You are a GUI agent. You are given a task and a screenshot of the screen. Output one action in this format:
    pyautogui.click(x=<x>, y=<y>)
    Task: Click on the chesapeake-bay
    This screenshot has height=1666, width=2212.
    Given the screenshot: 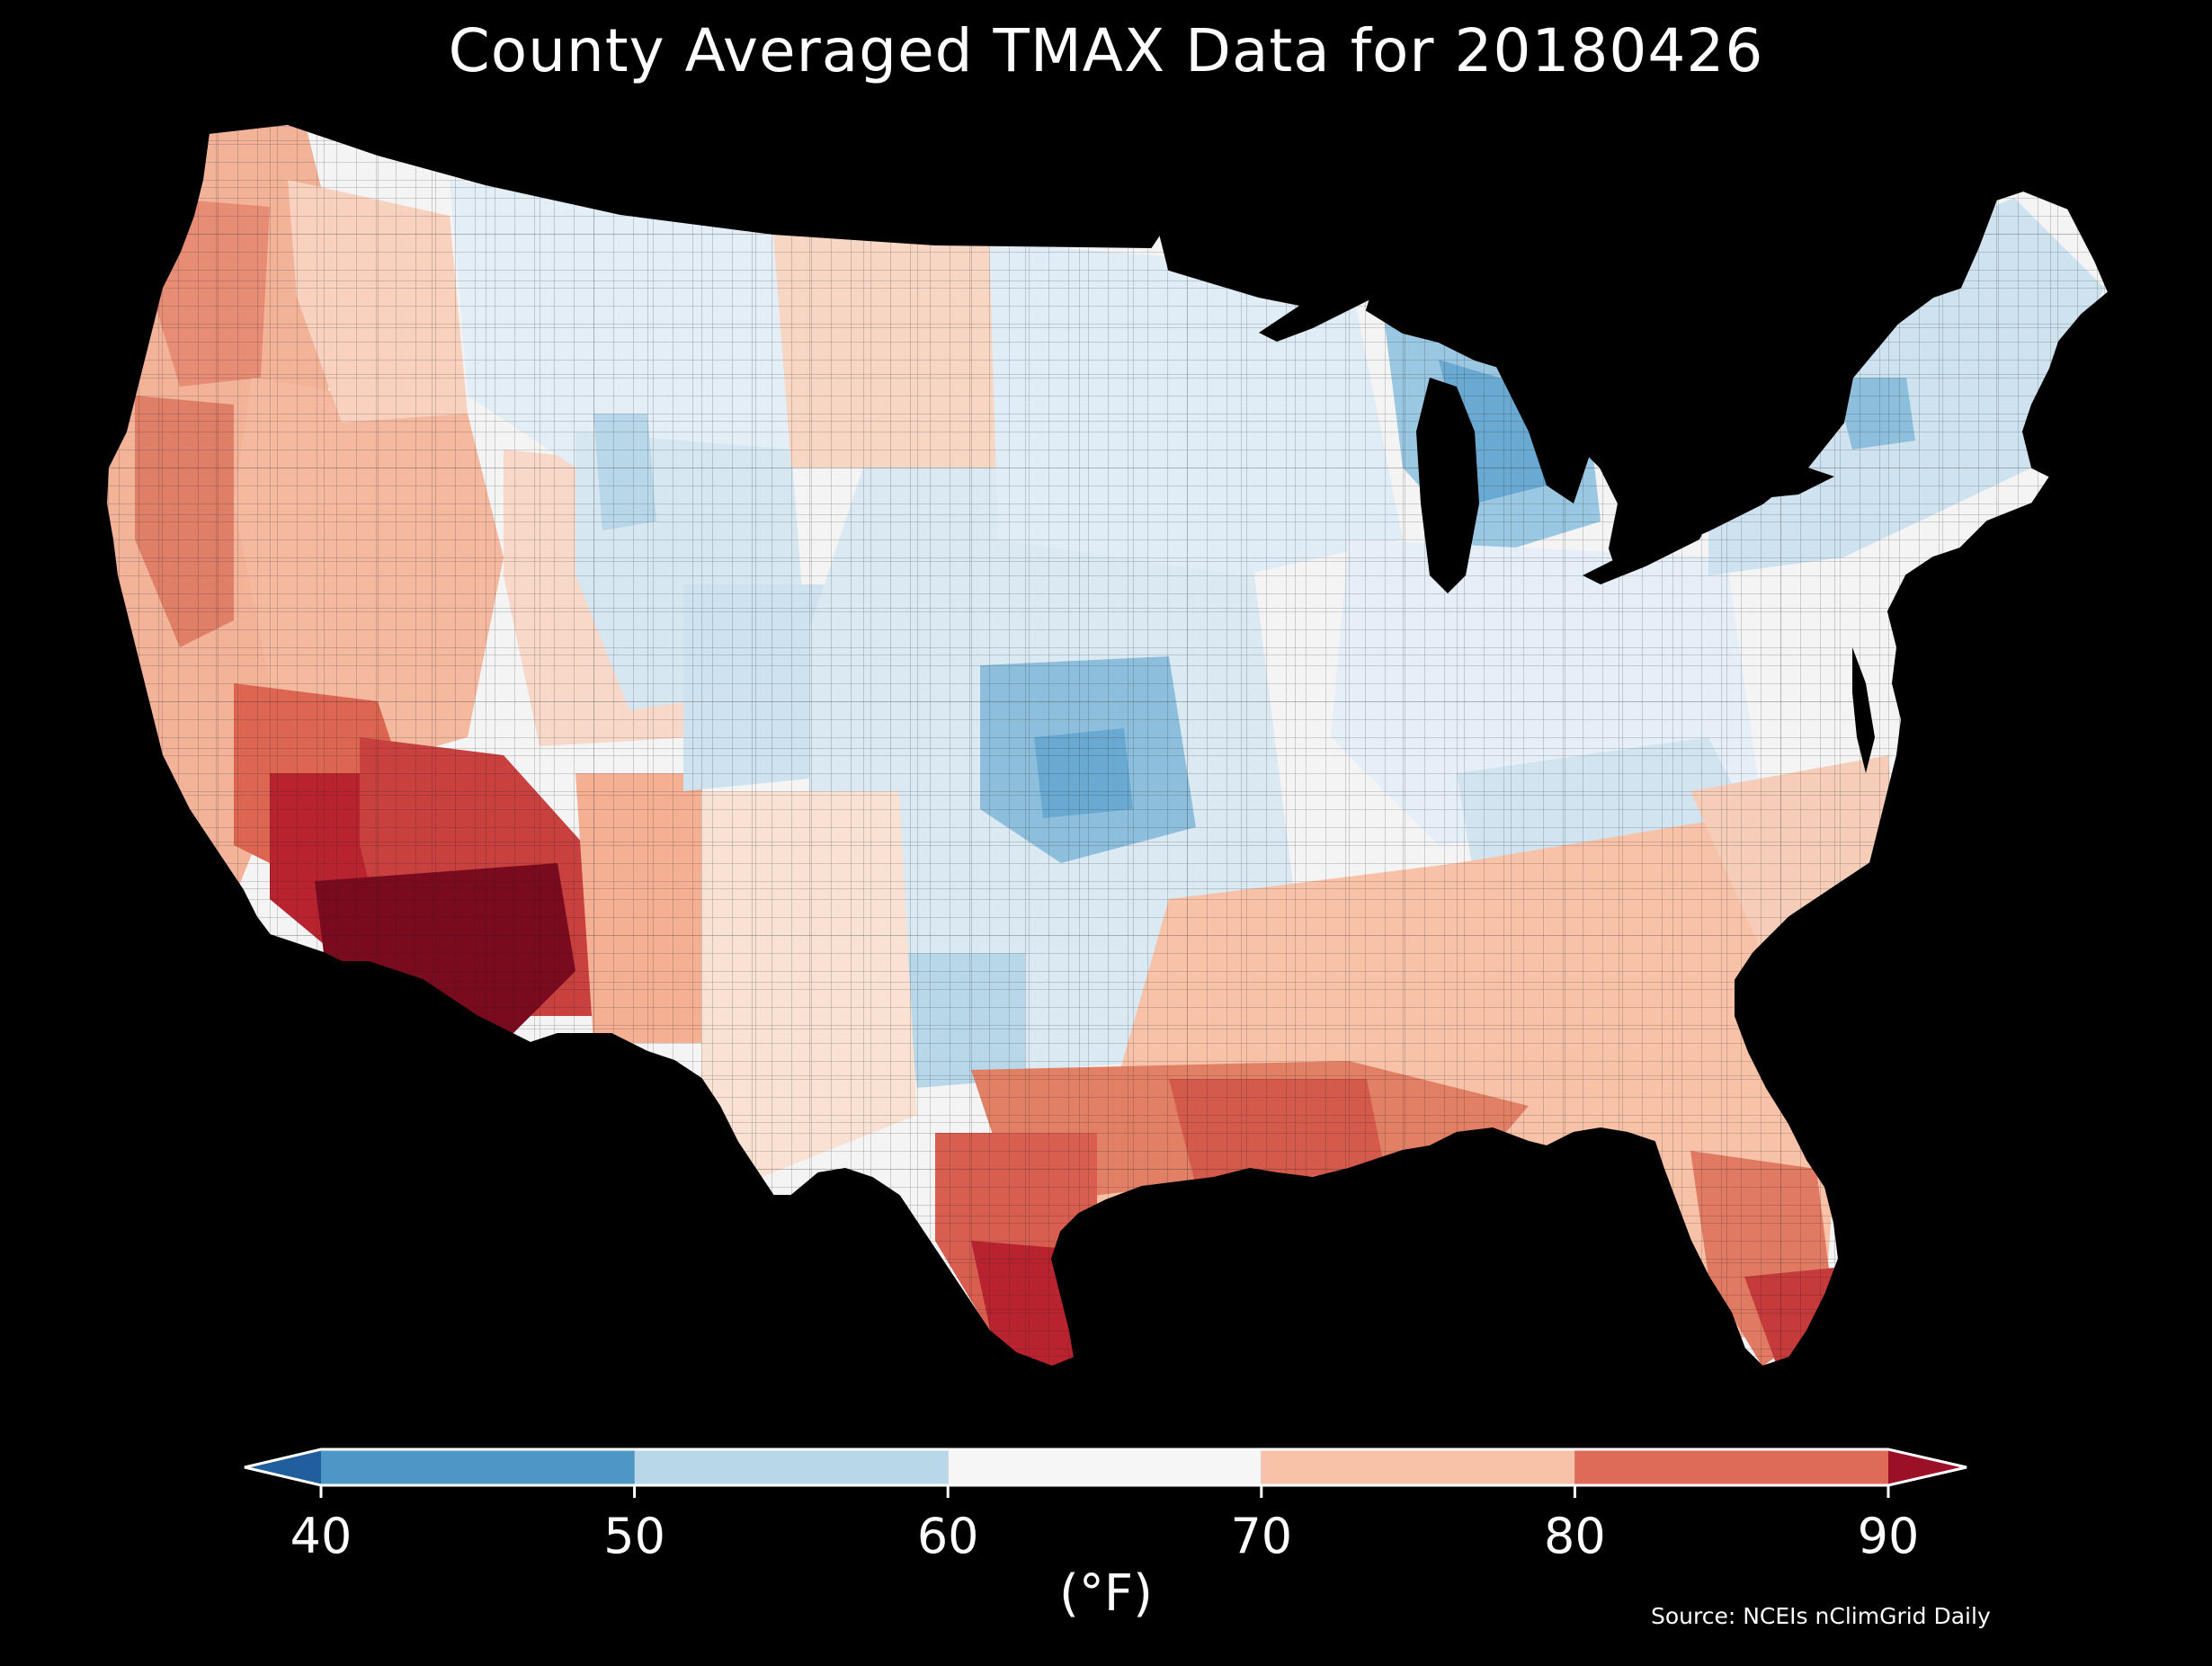 What is the action you would take?
    pyautogui.click(x=1863, y=710)
    